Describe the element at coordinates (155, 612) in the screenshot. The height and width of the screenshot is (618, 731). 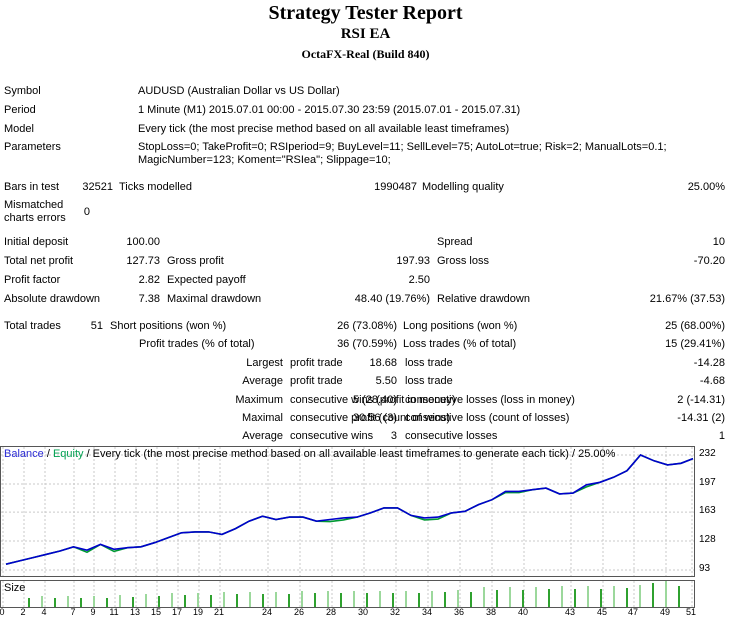
I see `x-axis-label: 15` at that location.